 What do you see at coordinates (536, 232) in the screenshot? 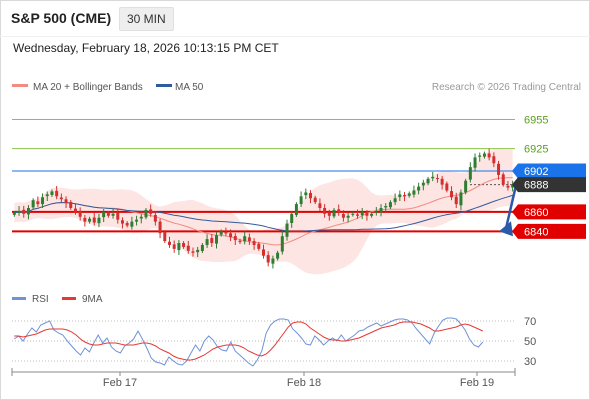
I see `level-label-6840: 6840` at bounding box center [536, 232].